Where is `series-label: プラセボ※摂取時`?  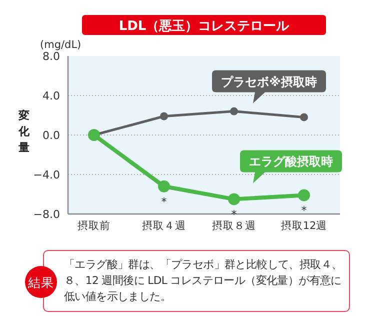 series-label: プラセボ※摂取時 is located at coordinates (269, 81).